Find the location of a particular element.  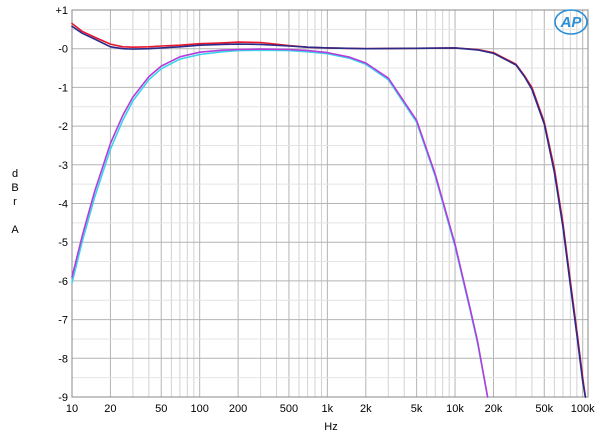

x-tick-label: 10k is located at coordinates (455, 409).